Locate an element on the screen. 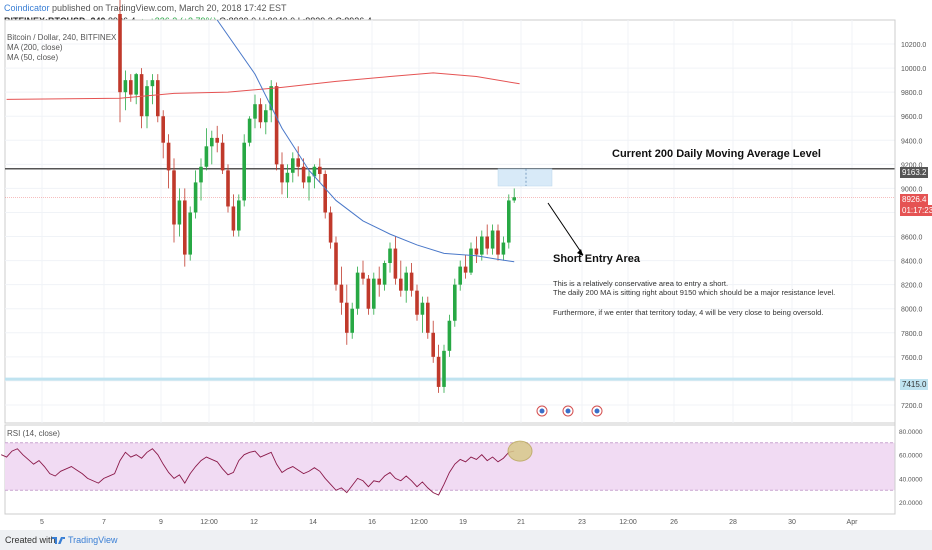 The height and width of the screenshot is (550, 932). short-entry-box is located at coordinates (525, 177).